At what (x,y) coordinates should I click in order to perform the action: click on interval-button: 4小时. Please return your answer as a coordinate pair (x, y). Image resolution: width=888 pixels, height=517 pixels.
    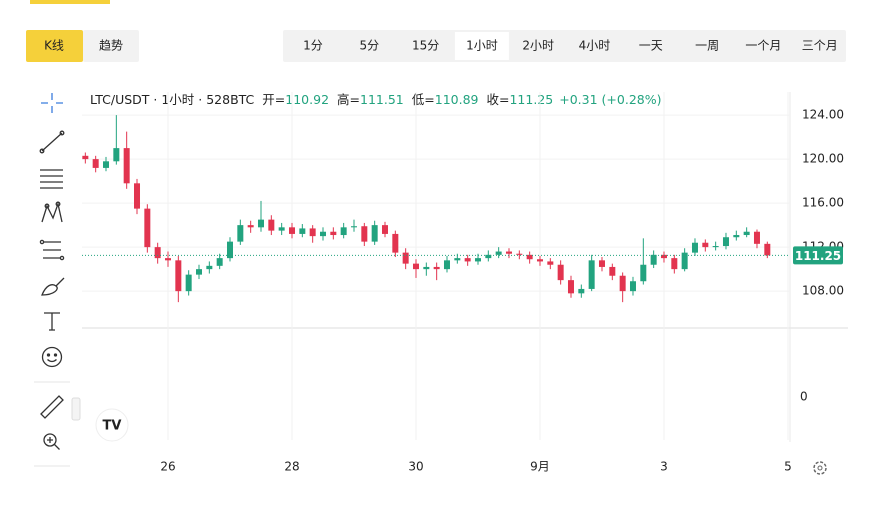
    Looking at the image, I should click on (595, 46).